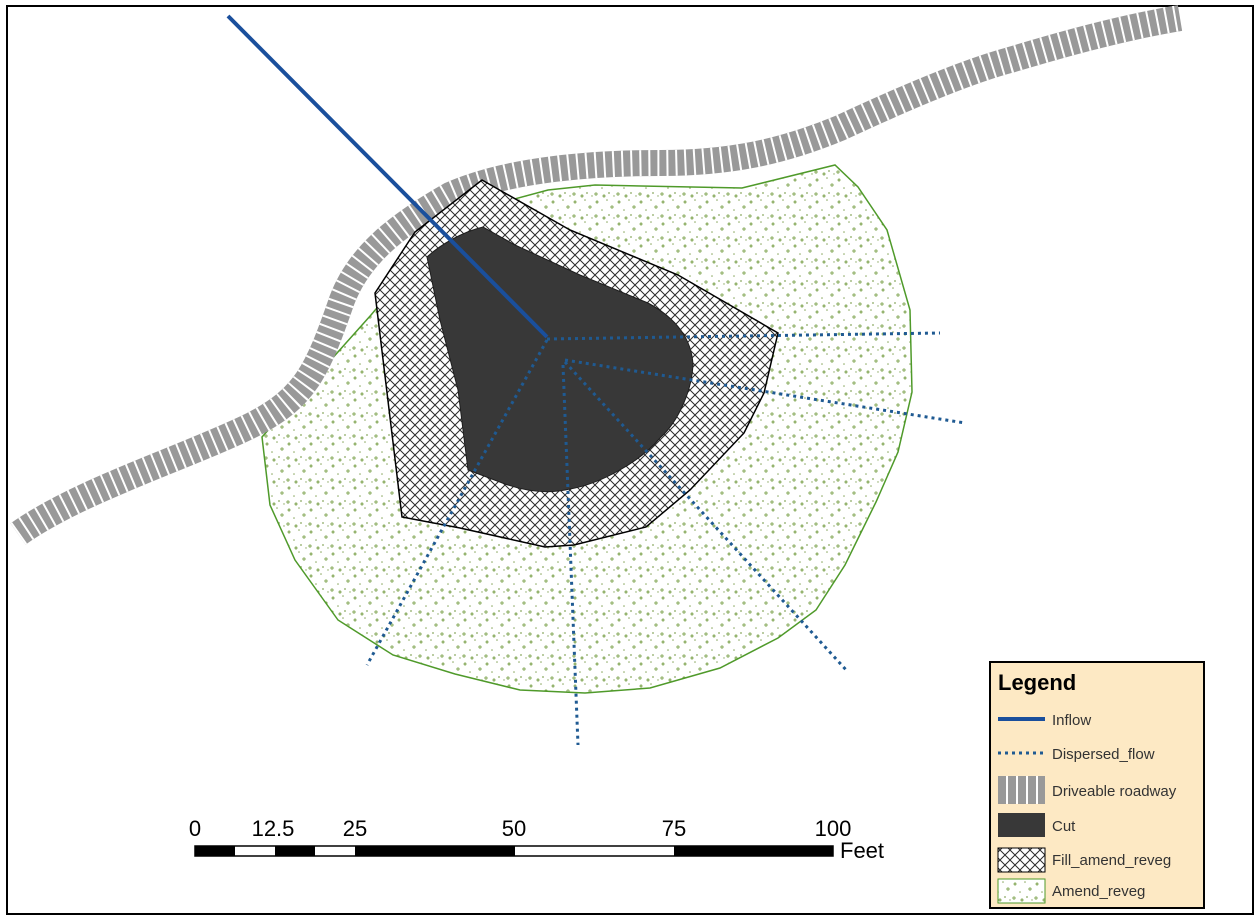 The height and width of the screenshot is (919, 1259). I want to click on scale-label-75: 75, so click(674, 828).